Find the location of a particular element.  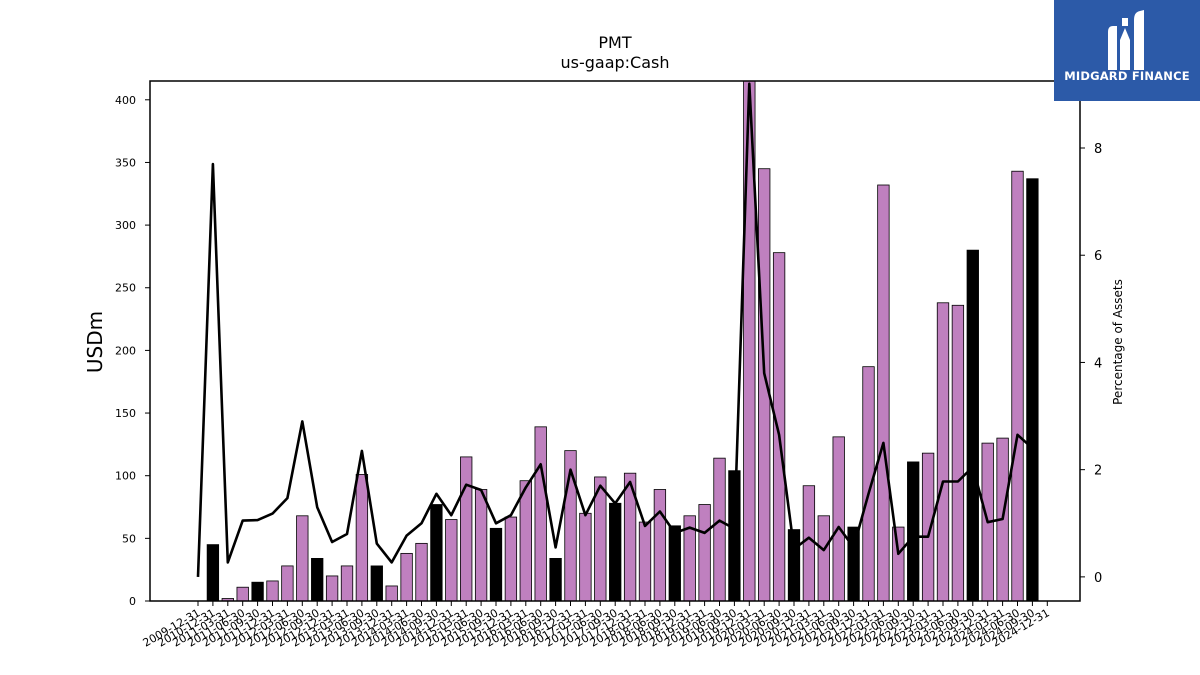

logo-text: MIDGARD FINANCE is located at coordinates (1127, 76).